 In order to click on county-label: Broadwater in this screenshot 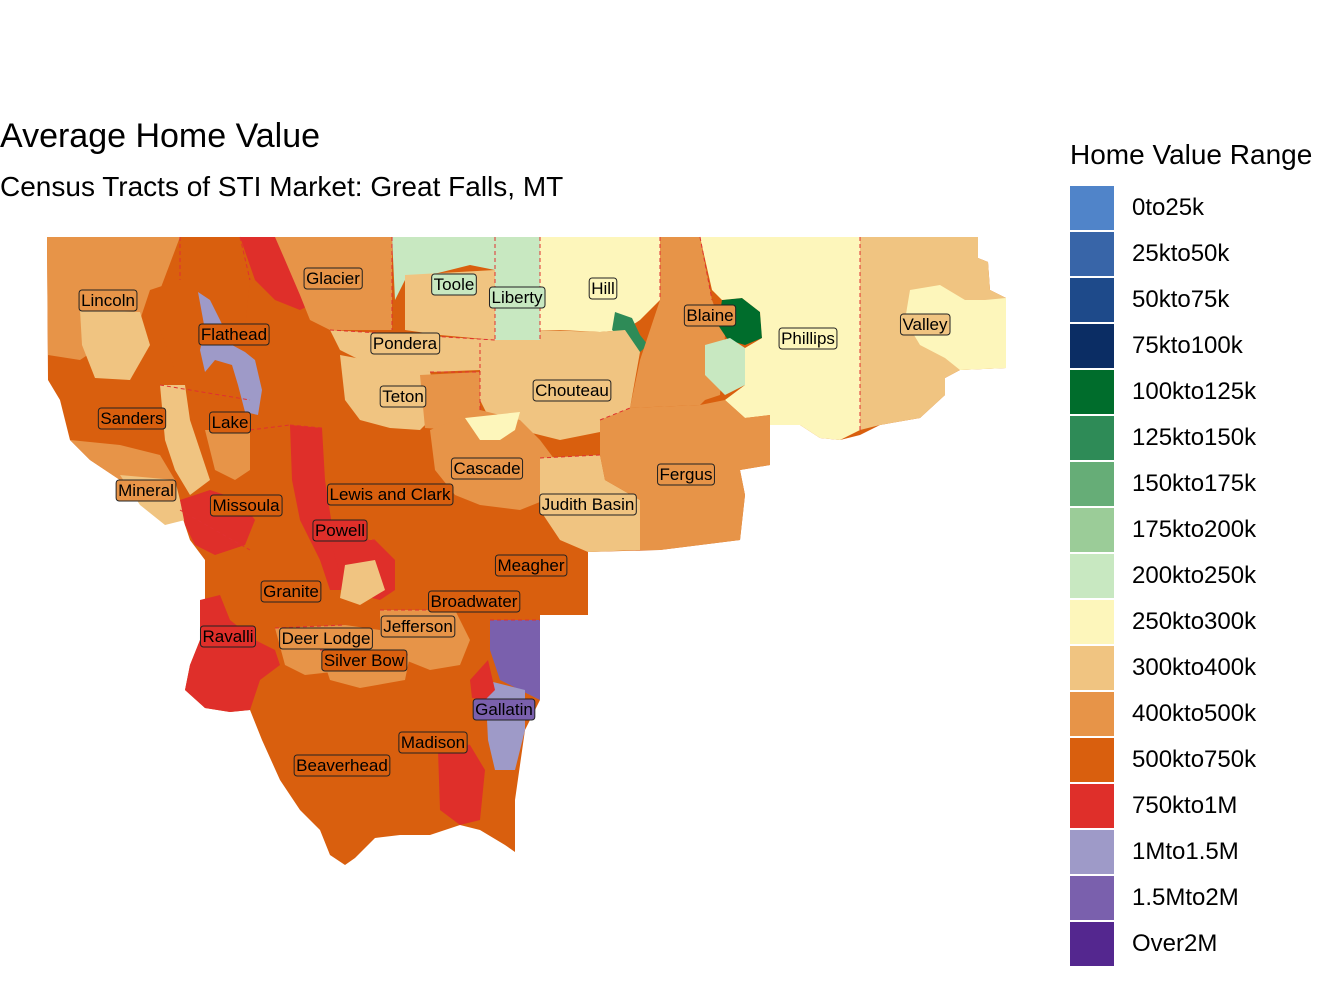, I will do `click(474, 601)`.